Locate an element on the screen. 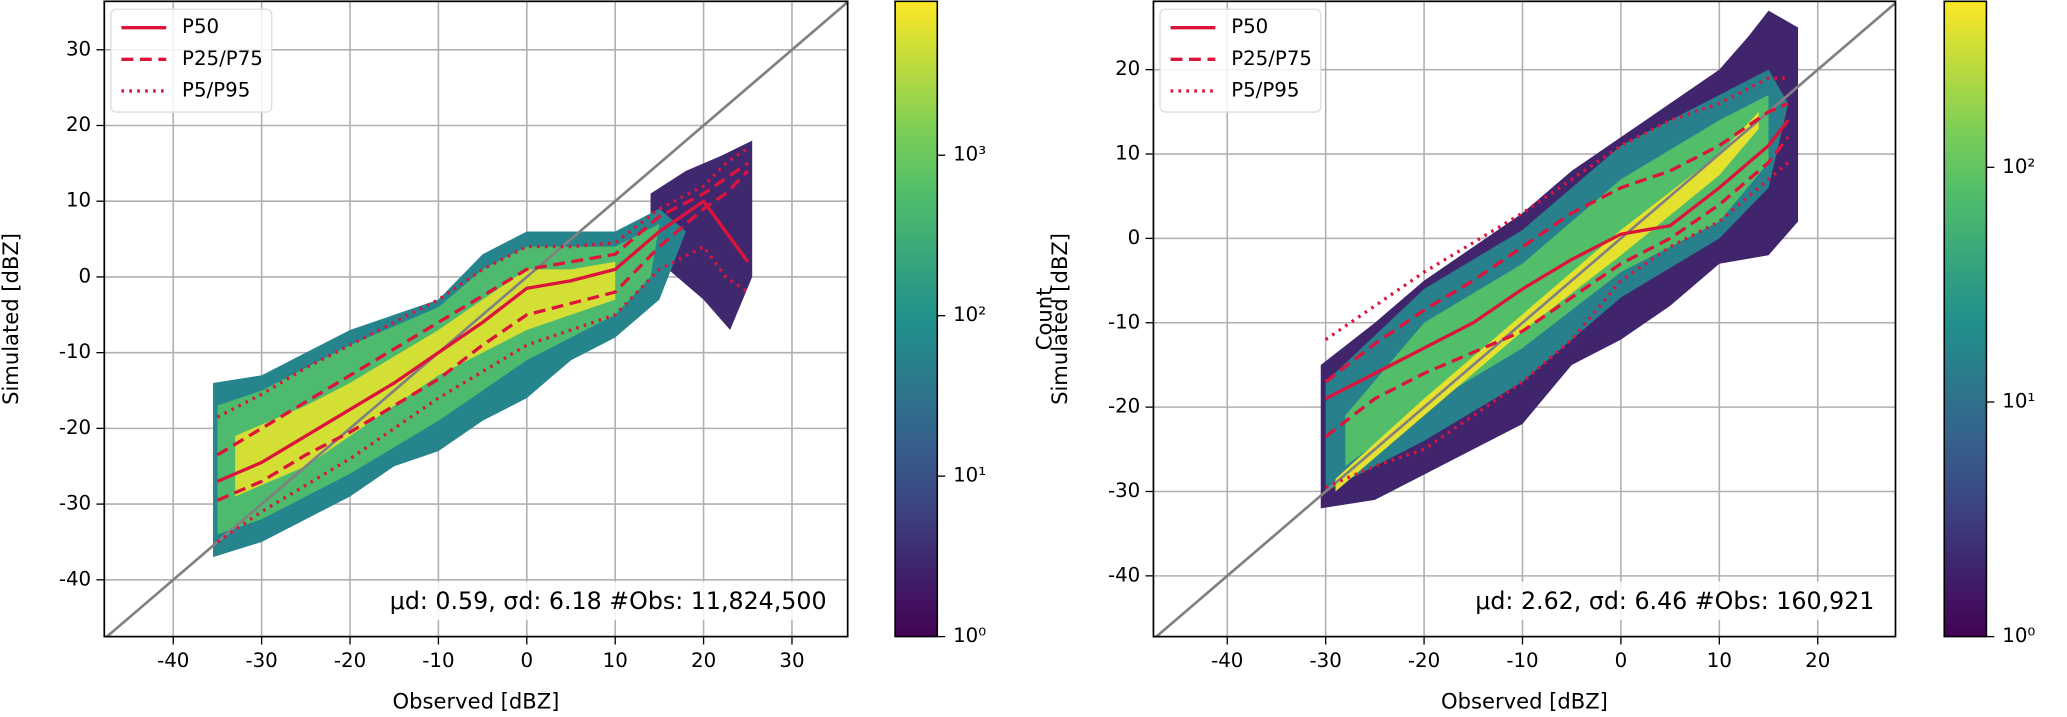 The height and width of the screenshot is (717, 2067). y-tick-label: 30 is located at coordinates (78, 48).